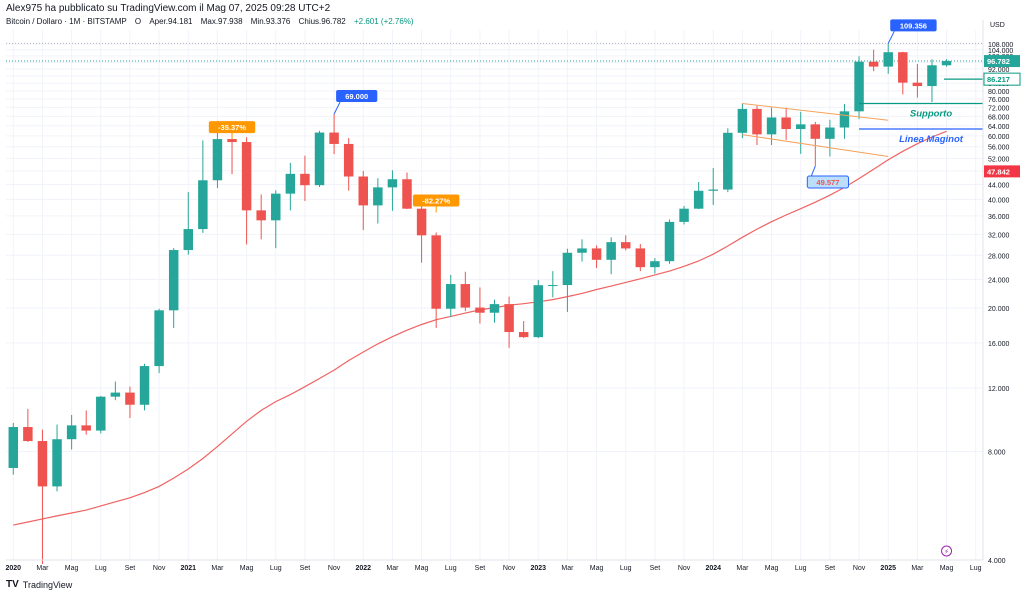 The image size is (1024, 595). What do you see at coordinates (999, 137) in the screenshot?
I see `y-tick-label: 60.000` at bounding box center [999, 137].